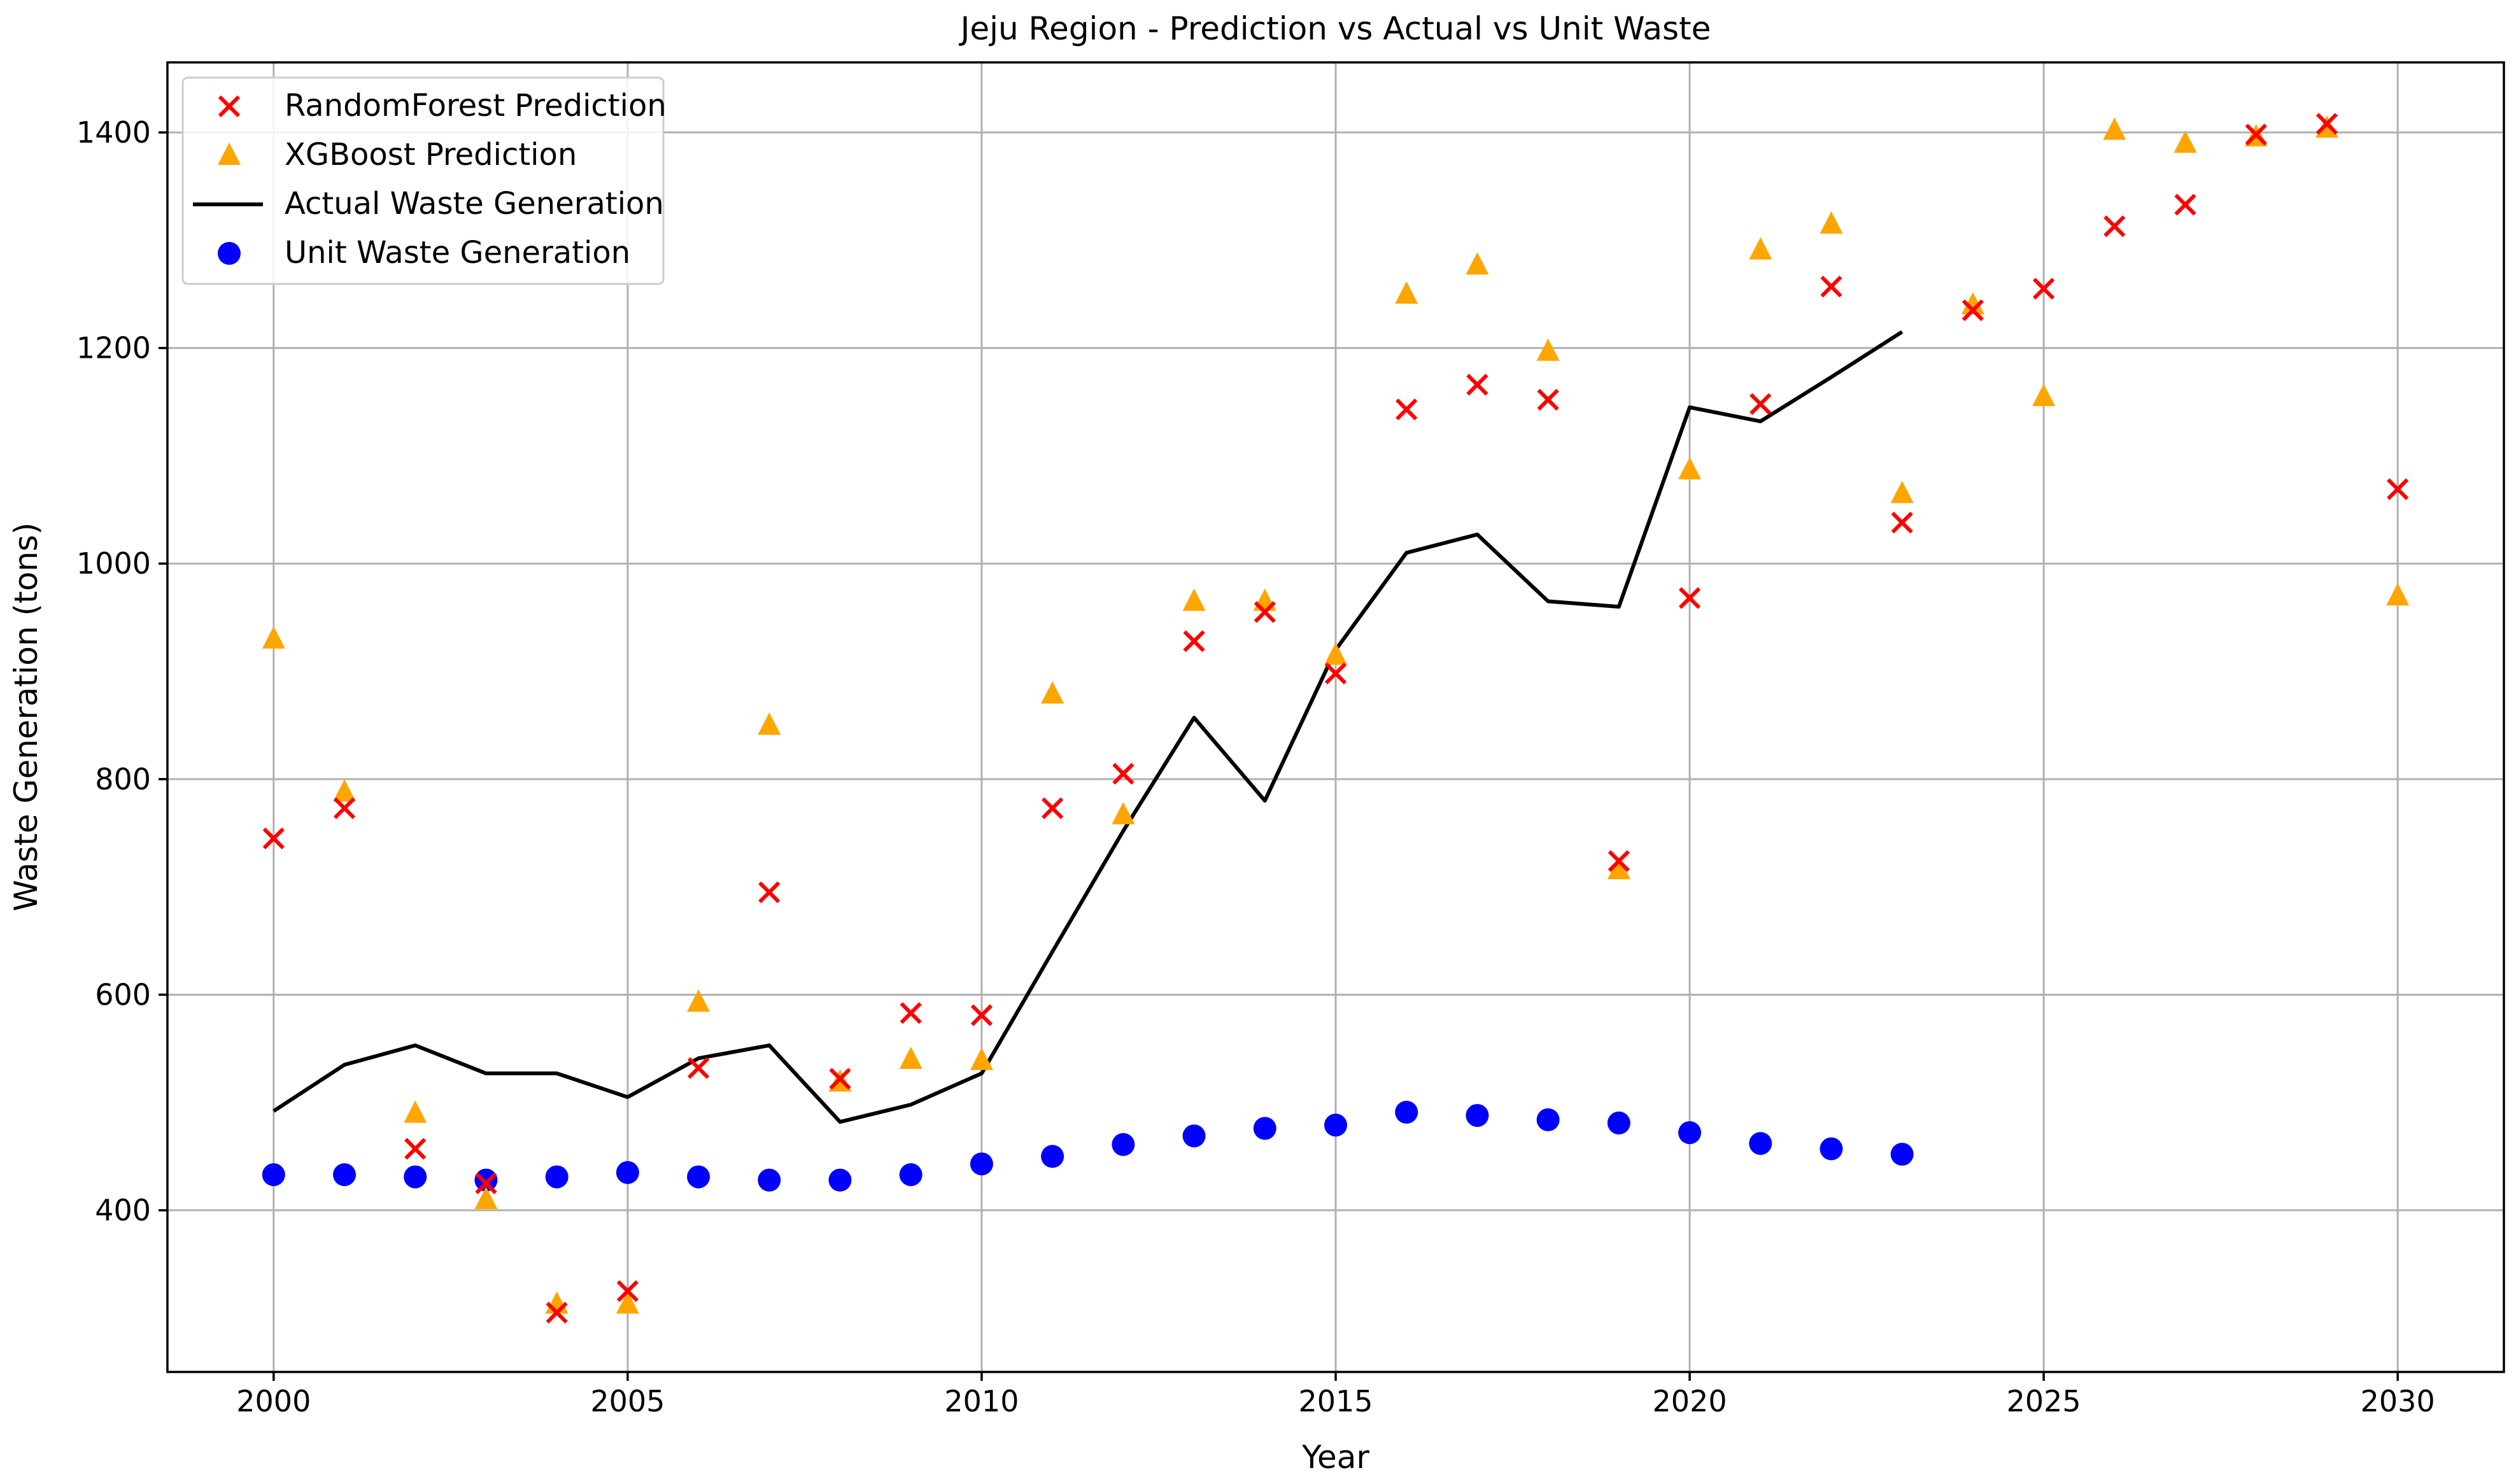 The image size is (2516, 1484). I want to click on x-tick-label: 2030, so click(2398, 1401).